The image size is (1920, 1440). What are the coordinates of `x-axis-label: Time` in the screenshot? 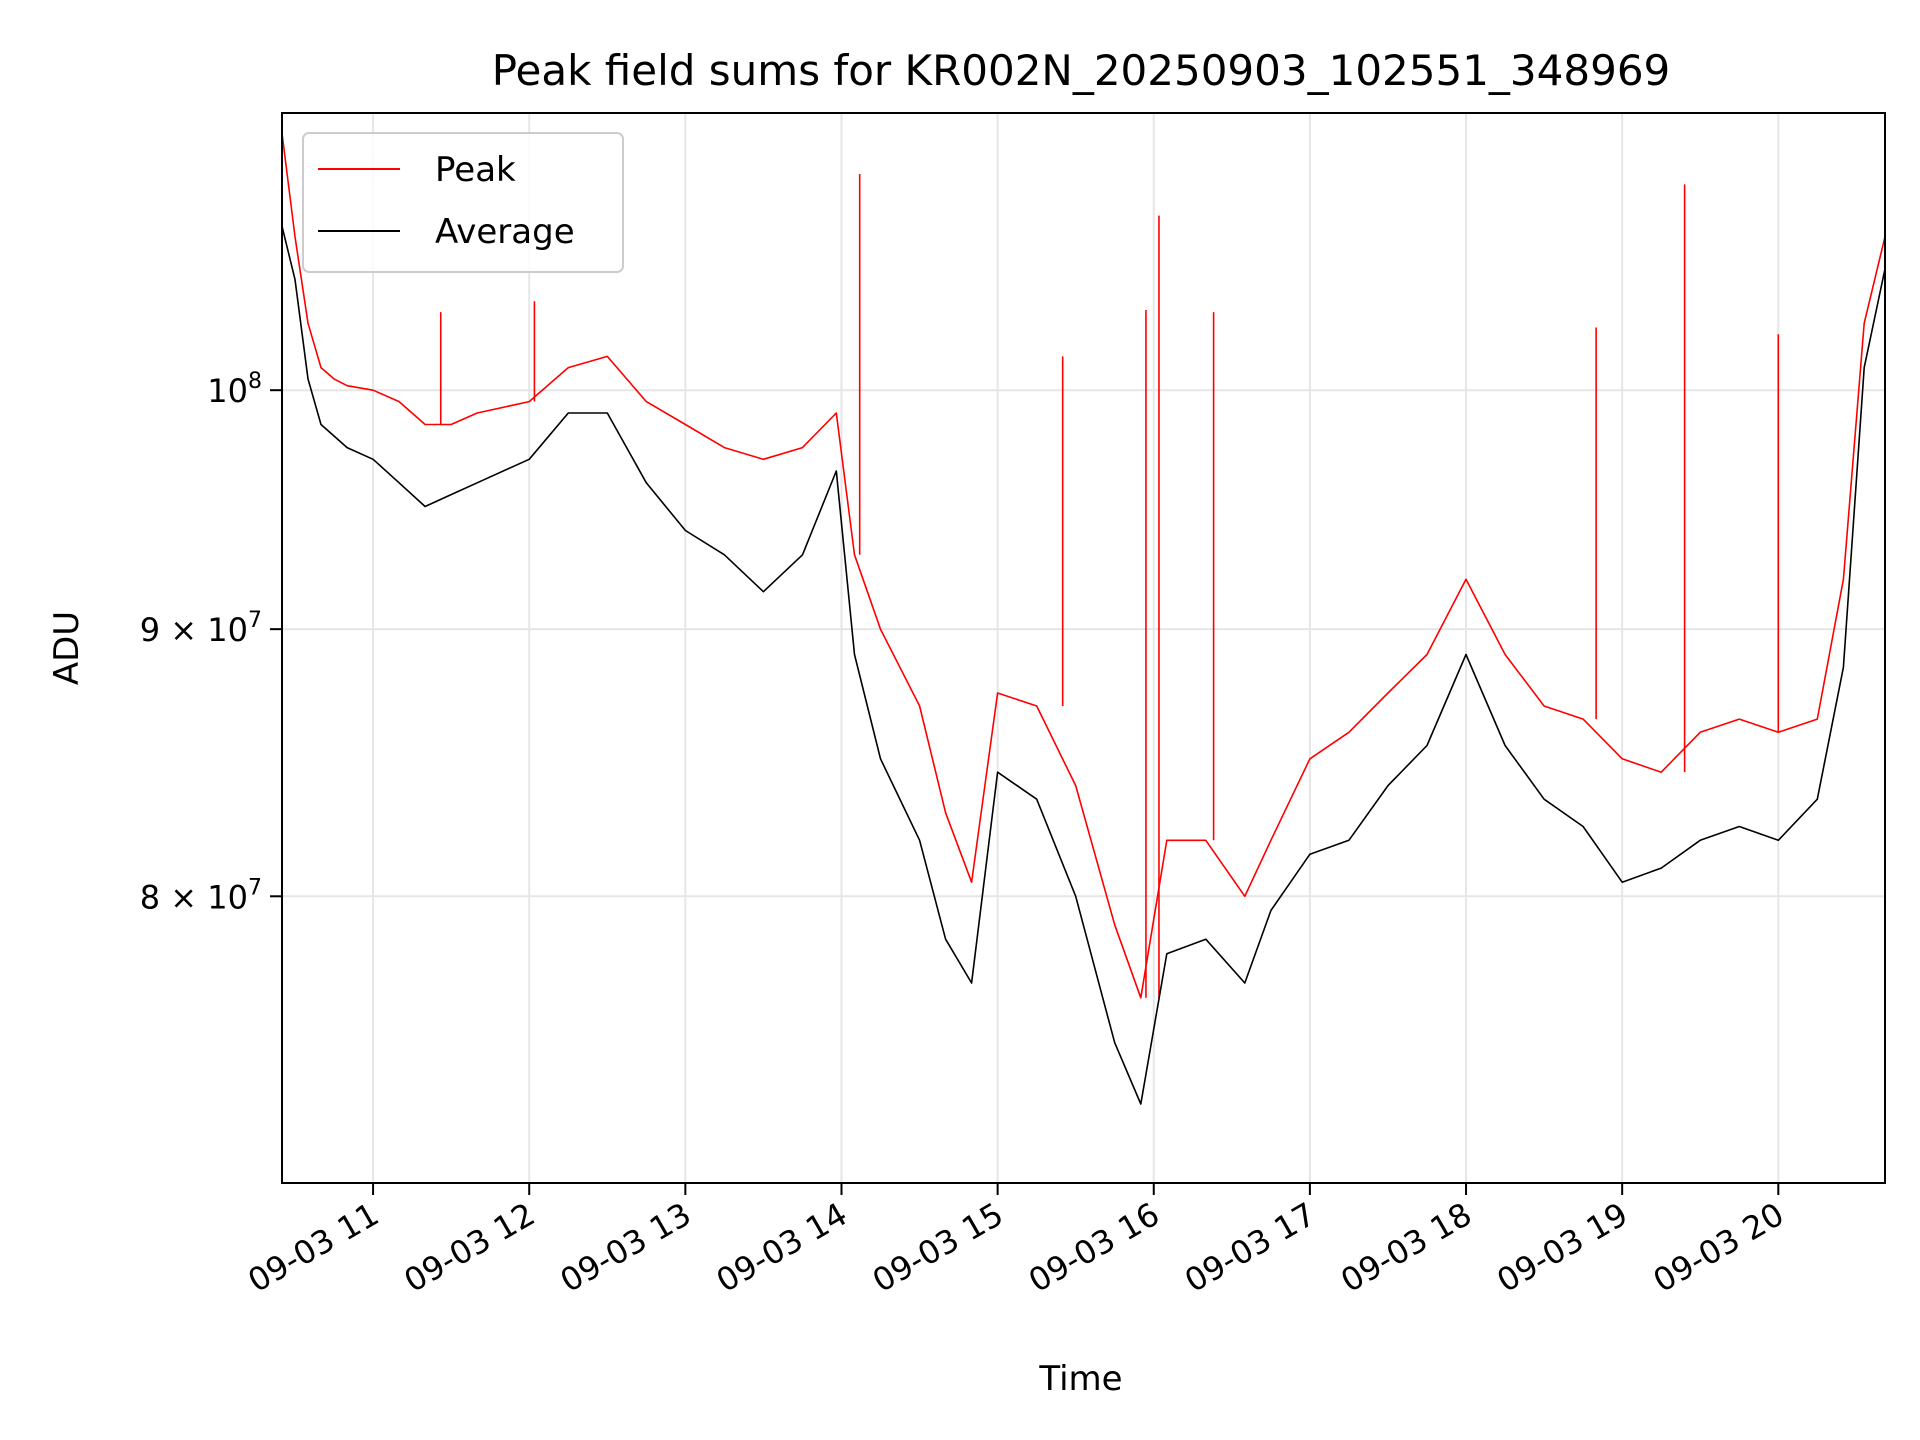 It's located at (1080, 1379).